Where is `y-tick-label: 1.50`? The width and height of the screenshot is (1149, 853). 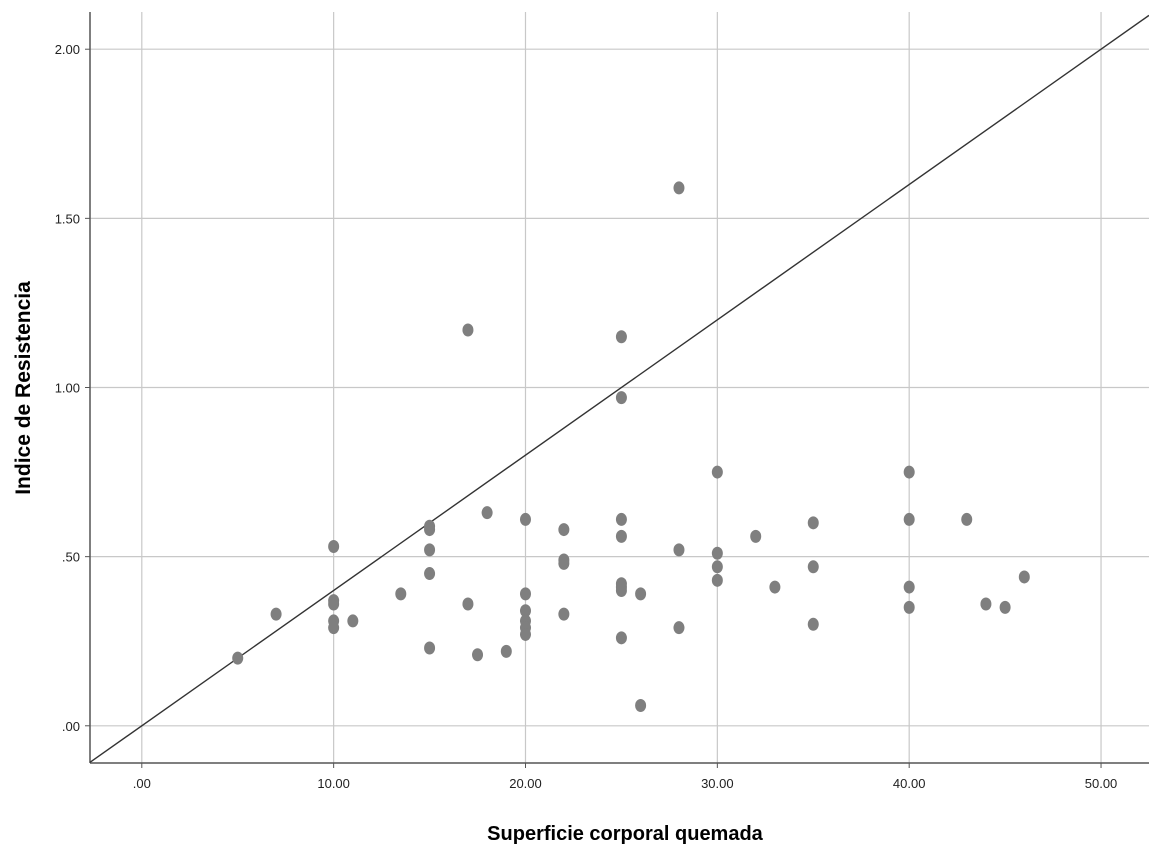 y-tick-label: 1.50 is located at coordinates (67, 218).